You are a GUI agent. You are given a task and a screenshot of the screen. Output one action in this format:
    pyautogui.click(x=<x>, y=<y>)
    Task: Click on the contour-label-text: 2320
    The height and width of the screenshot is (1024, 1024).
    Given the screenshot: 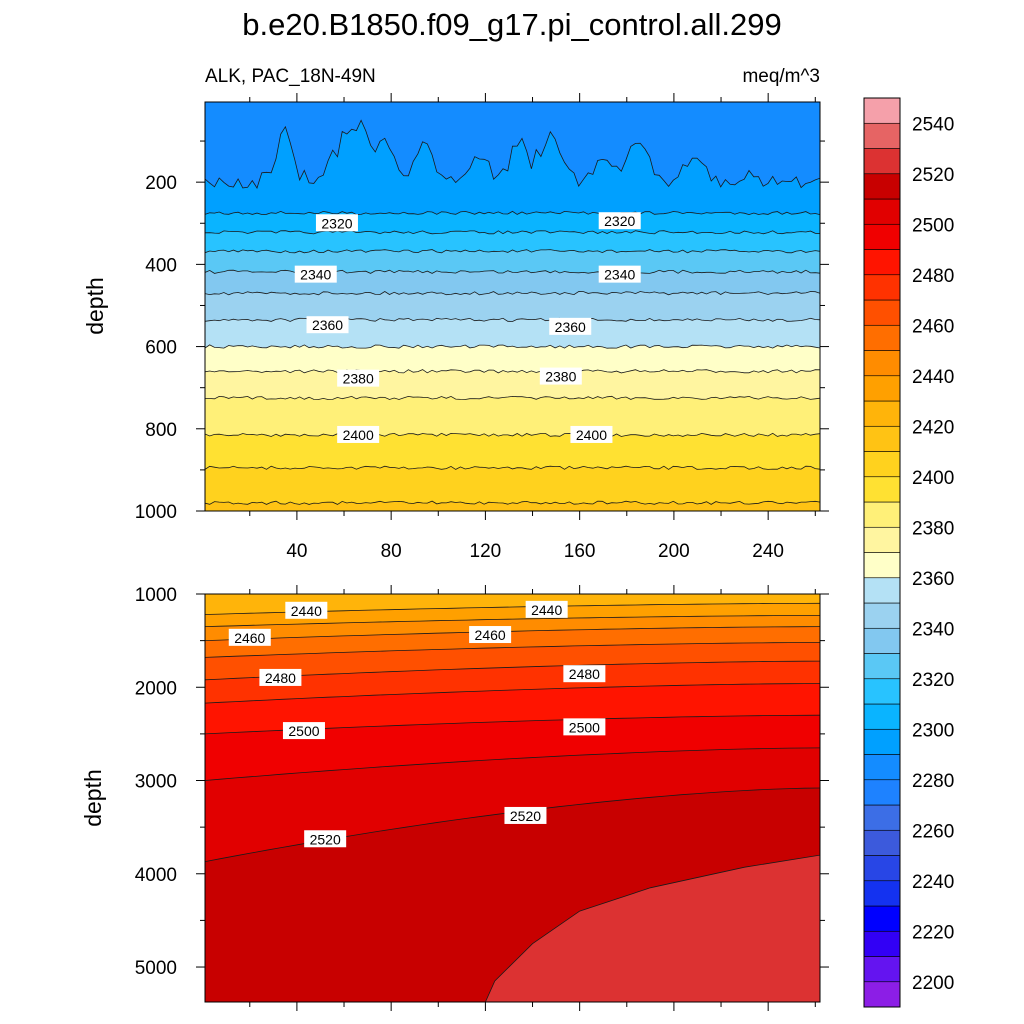 What is the action you would take?
    pyautogui.click(x=336, y=223)
    